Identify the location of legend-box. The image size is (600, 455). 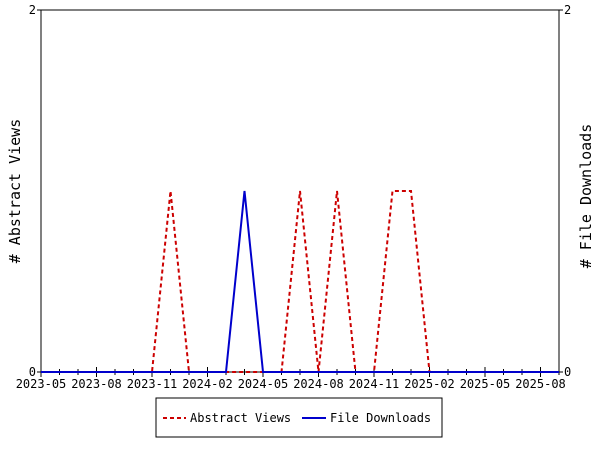
(299, 417).